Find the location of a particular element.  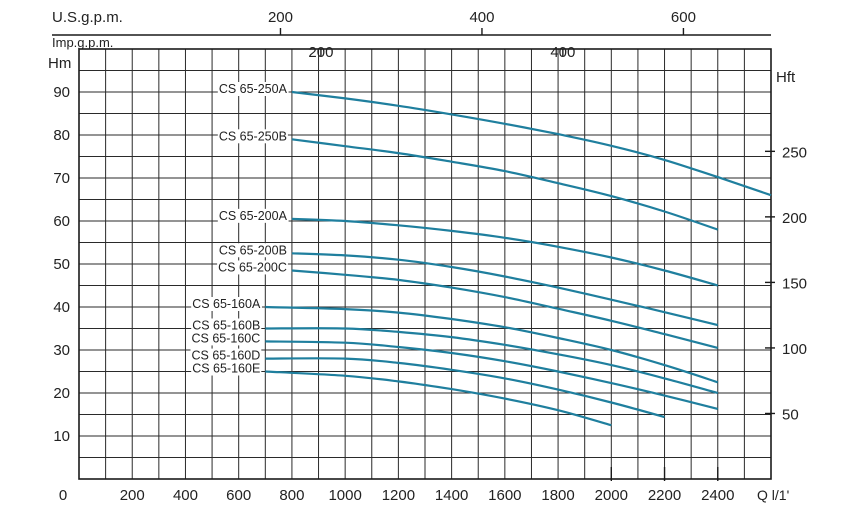

top-imp-tick-label: 200 is located at coordinates (320, 52).